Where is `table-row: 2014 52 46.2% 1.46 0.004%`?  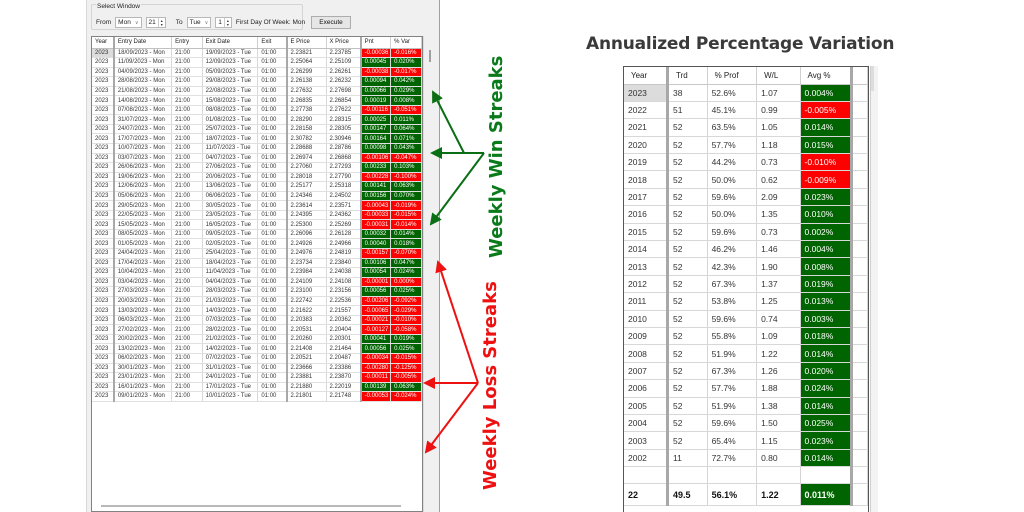 table-row: 2014 52 46.2% 1.46 0.004% is located at coordinates (746, 249).